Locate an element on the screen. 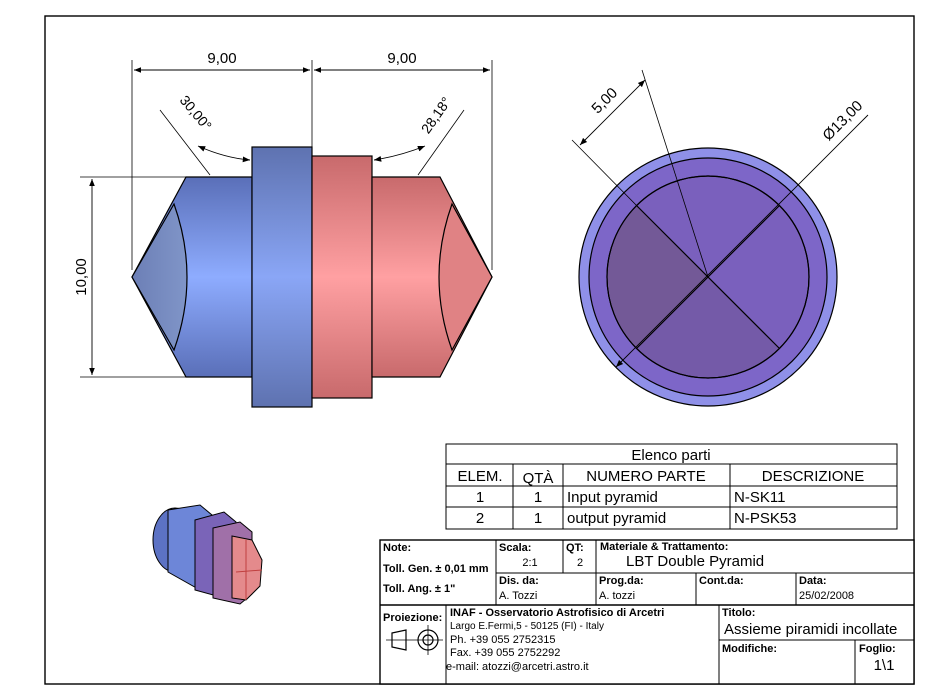  dim-left-width: 9,00 is located at coordinates (221, 58).